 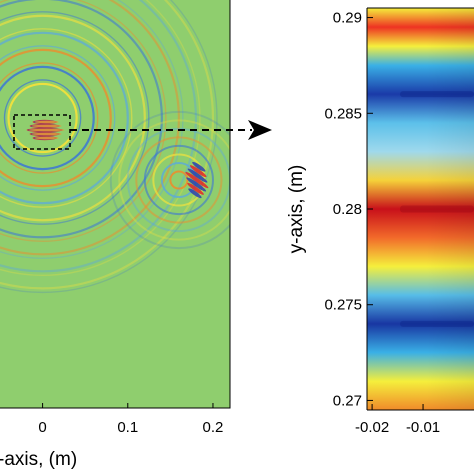 I want to click on right-y-tick-label: 0.28, so click(x=347, y=209).